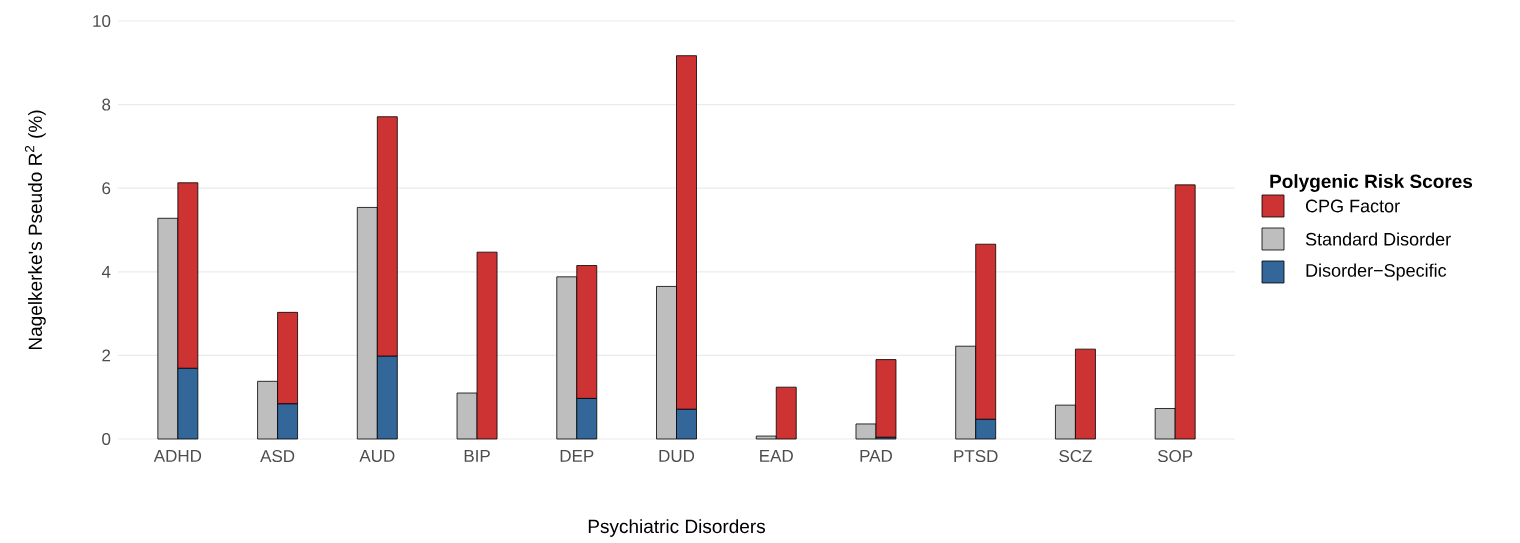  Describe the element at coordinates (1075, 456) in the screenshot. I see `x-tick-label: SCZ` at that location.